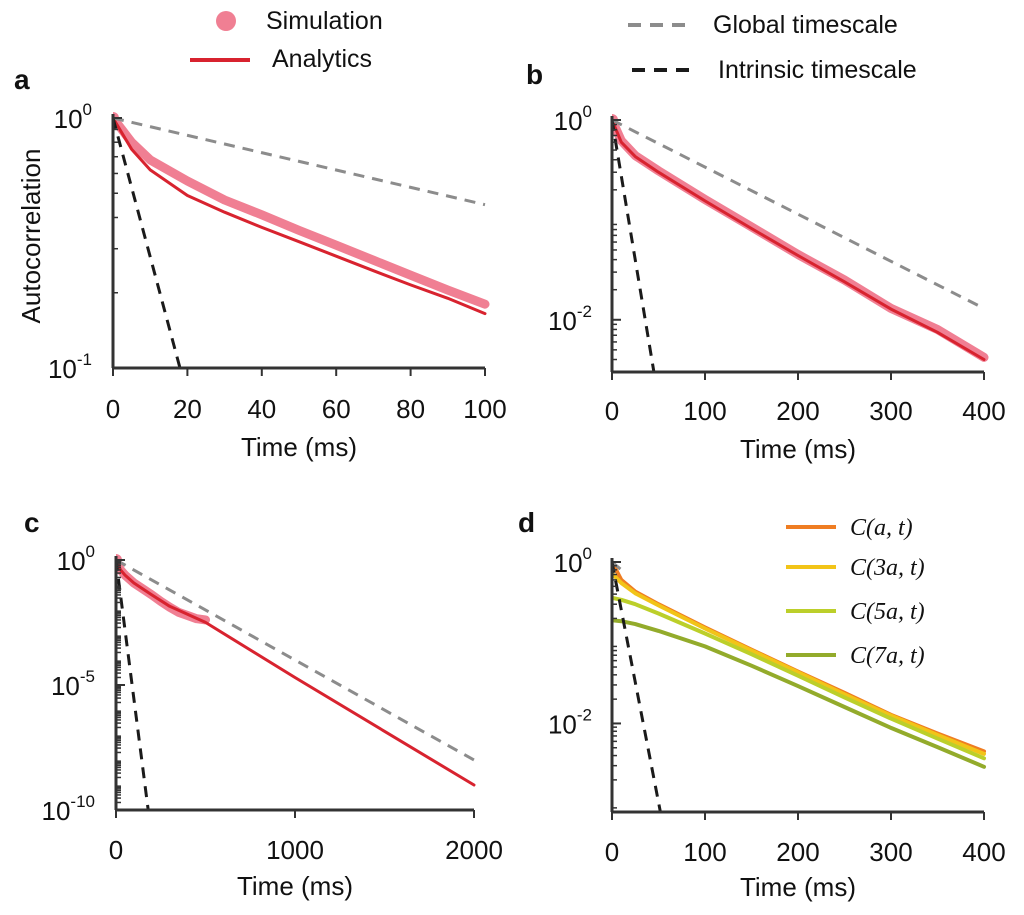 The width and height of the screenshot is (1024, 915). I want to click on panel-c-series-intrinsic, so click(133, 684).